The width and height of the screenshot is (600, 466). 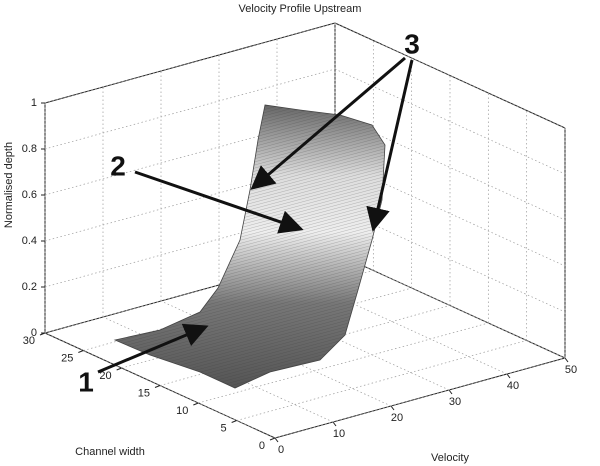 I want to click on z-tick-label: 0.6, so click(x=29, y=195).